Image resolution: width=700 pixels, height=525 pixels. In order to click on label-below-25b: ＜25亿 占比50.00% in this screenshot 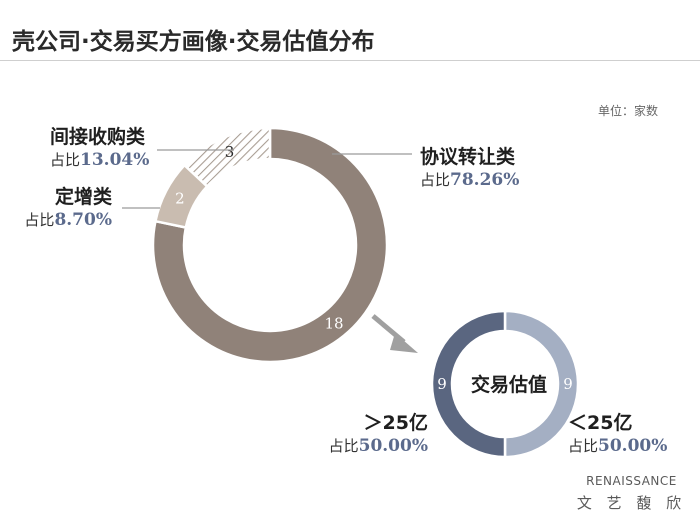, I will do `click(617, 434)`.